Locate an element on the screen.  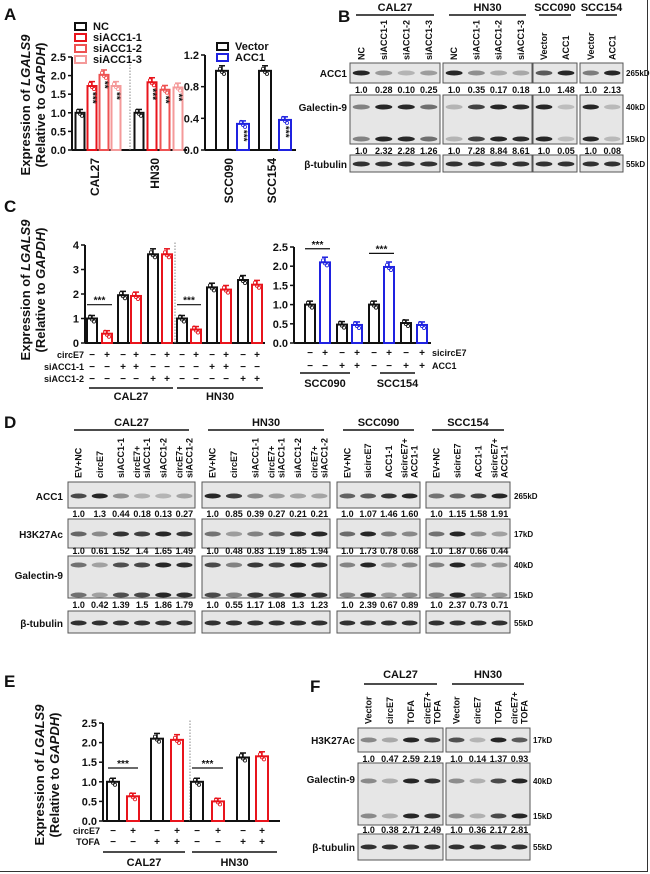
lane-label: NC is located at coordinates (454, 53).